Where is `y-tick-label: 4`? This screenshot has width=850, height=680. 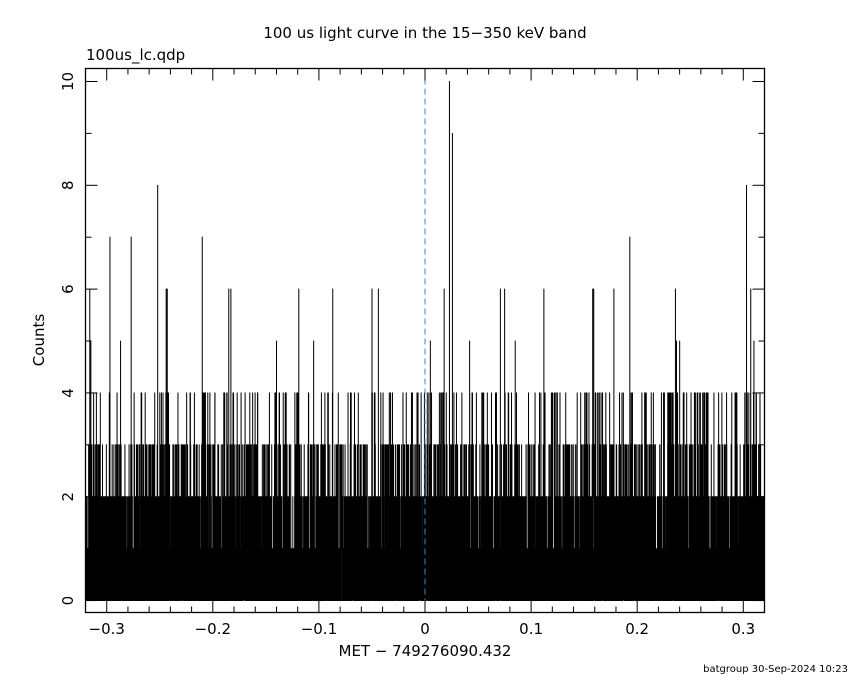 y-tick-label: 4 is located at coordinates (68, 393).